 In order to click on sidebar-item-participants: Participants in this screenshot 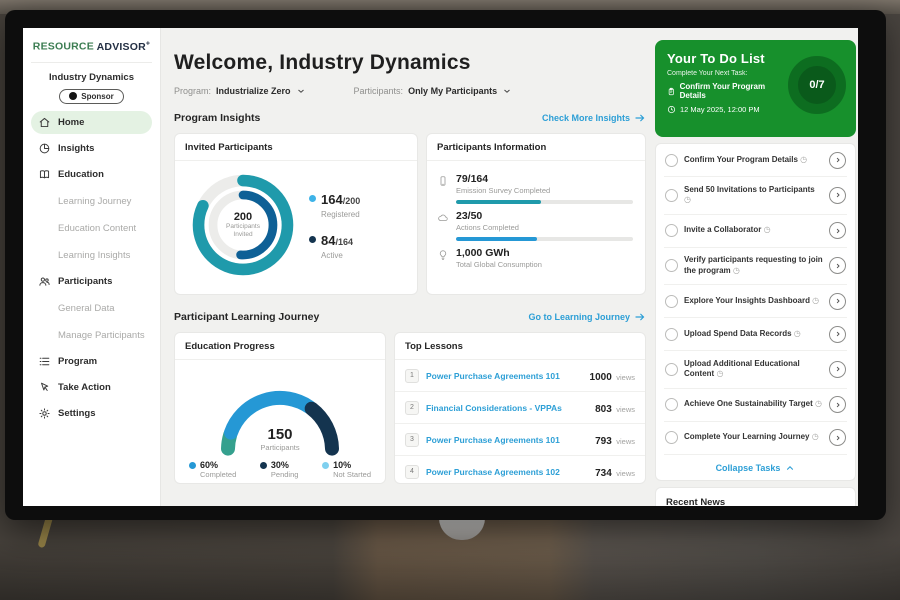, I will do `click(91, 281)`.